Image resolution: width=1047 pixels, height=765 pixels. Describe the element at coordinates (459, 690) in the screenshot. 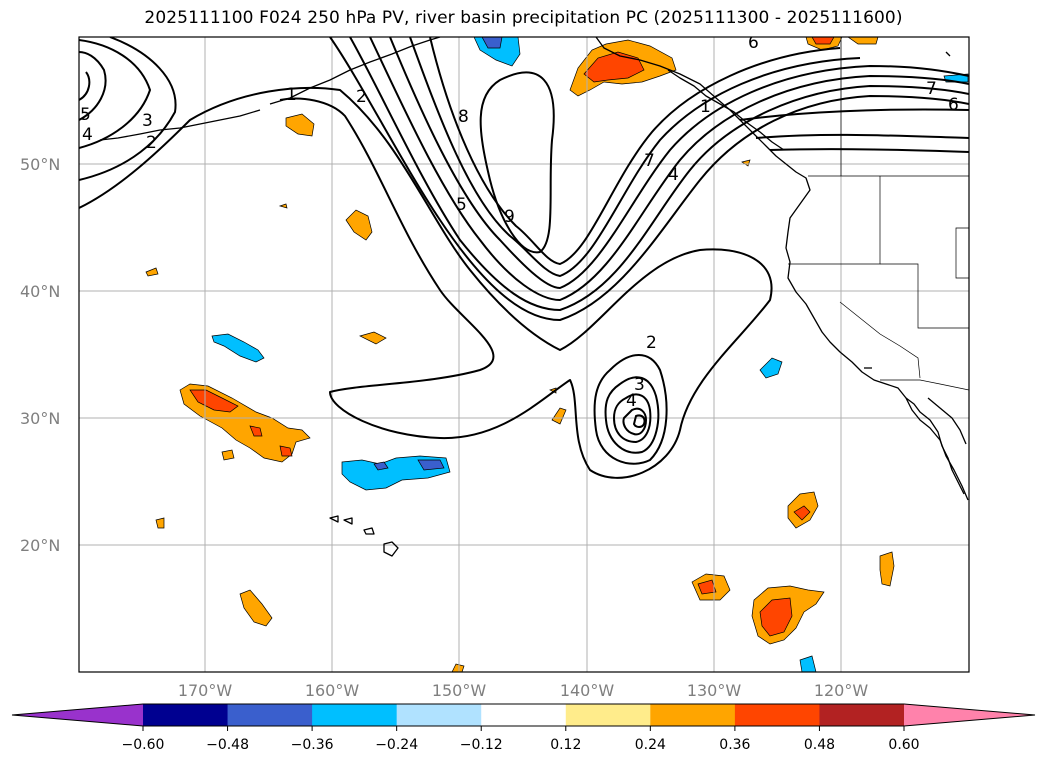

I see `lon-label: 150°W` at that location.